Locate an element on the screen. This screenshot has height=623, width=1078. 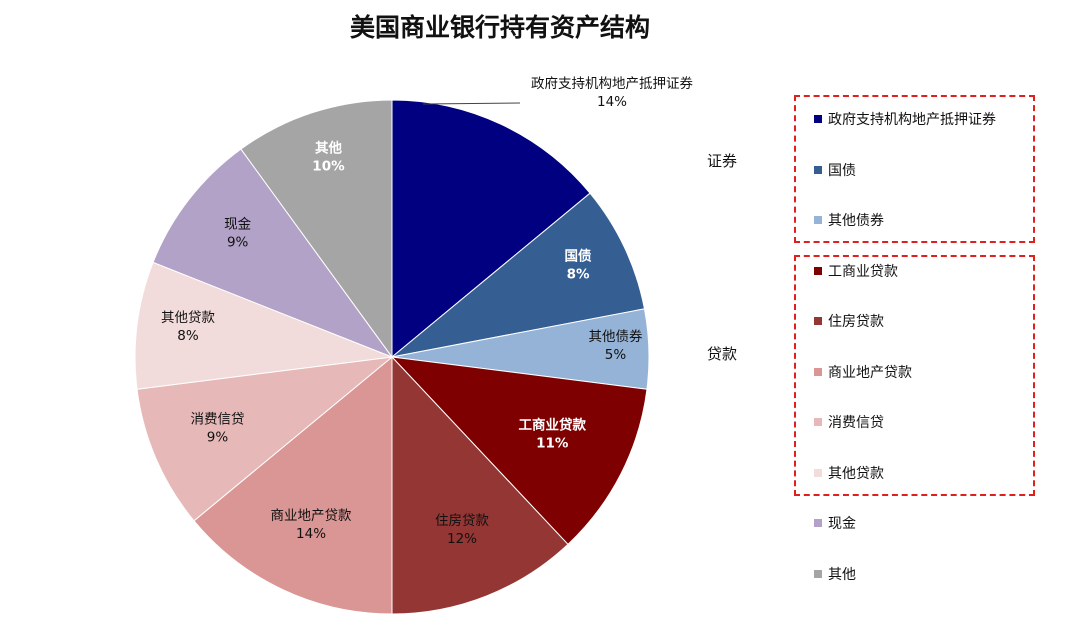
legend-group-label-loans: 贷款 is located at coordinates (722, 354).